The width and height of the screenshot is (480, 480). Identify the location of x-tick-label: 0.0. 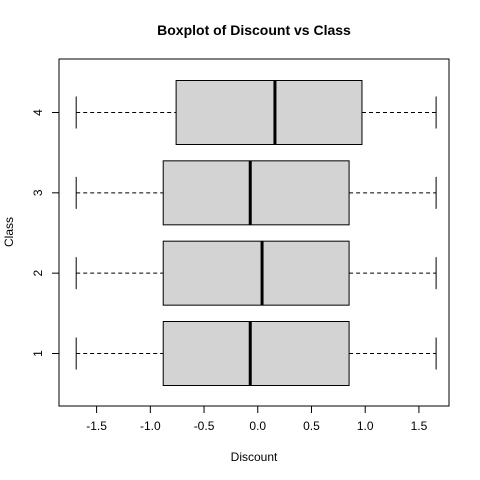
(257, 426).